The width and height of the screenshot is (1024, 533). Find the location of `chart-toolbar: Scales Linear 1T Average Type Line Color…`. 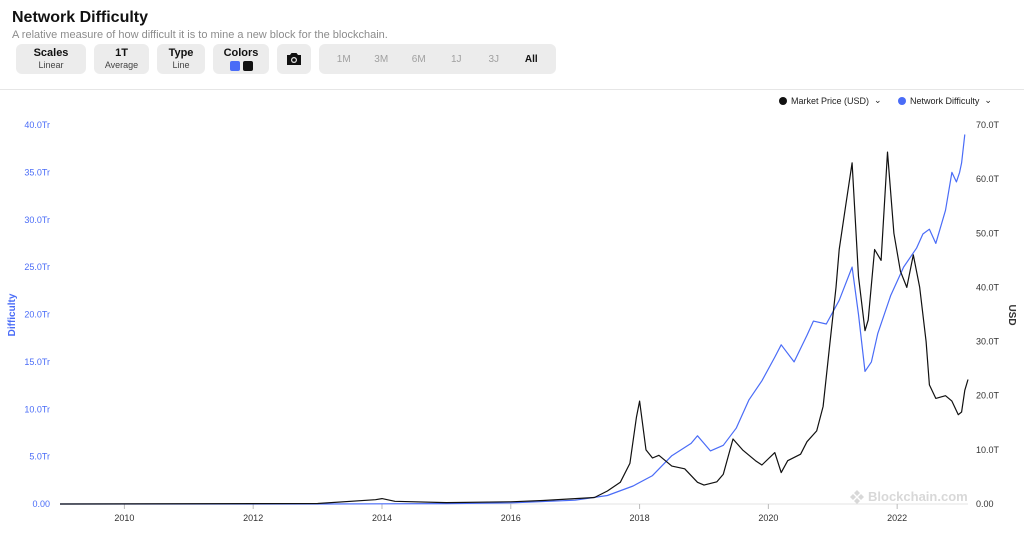

chart-toolbar: Scales Linear 1T Average Type Line Color… is located at coordinates (286, 59).